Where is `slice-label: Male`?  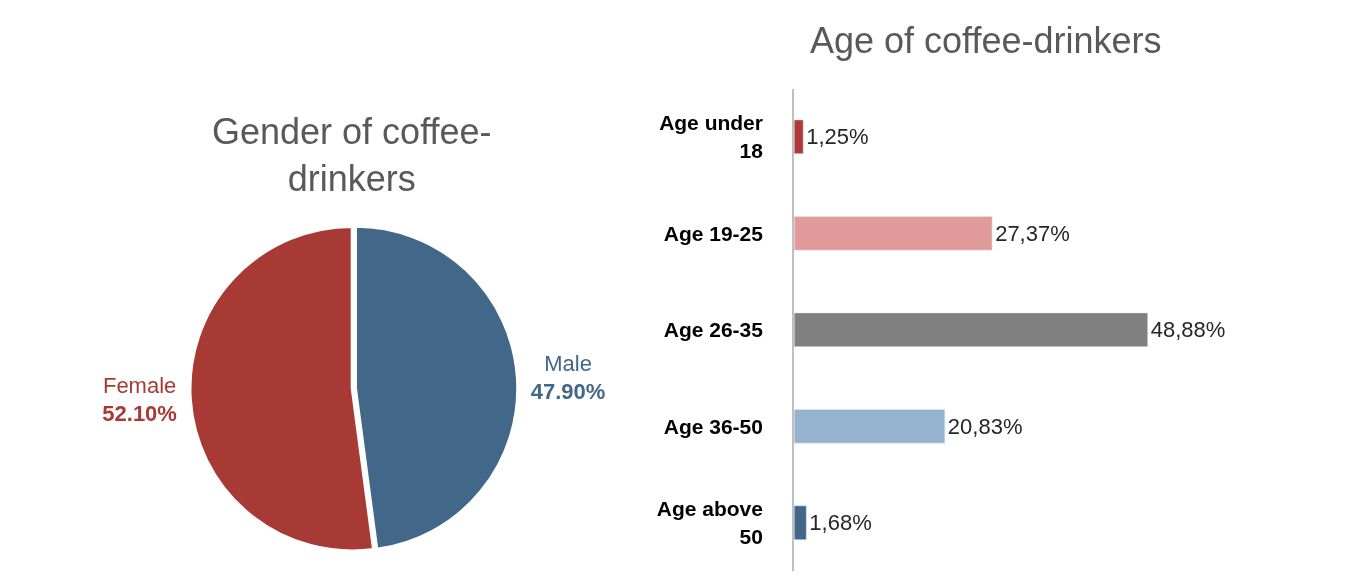
slice-label: Male is located at coordinates (568, 363).